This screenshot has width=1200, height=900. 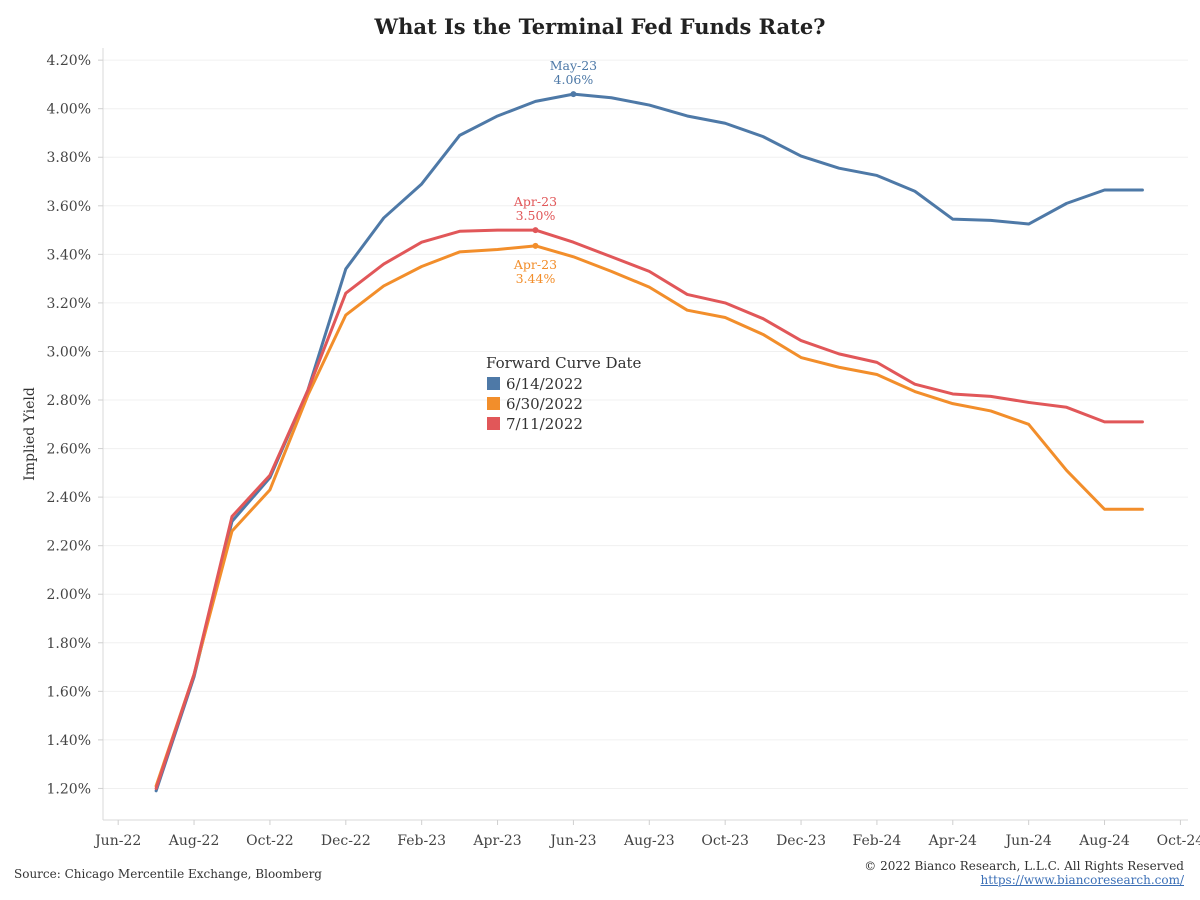 What do you see at coordinates (536, 278) in the screenshot?
I see `annotation-value-label: 3.44%` at bounding box center [536, 278].